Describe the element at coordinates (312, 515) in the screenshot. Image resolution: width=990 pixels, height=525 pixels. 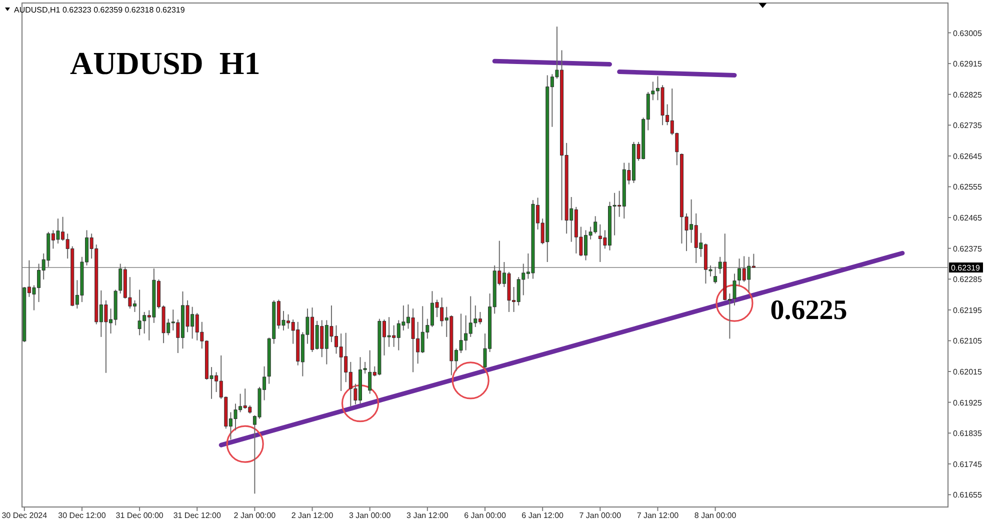
I see `x-tick-label: 2 Jan 12:00` at that location.